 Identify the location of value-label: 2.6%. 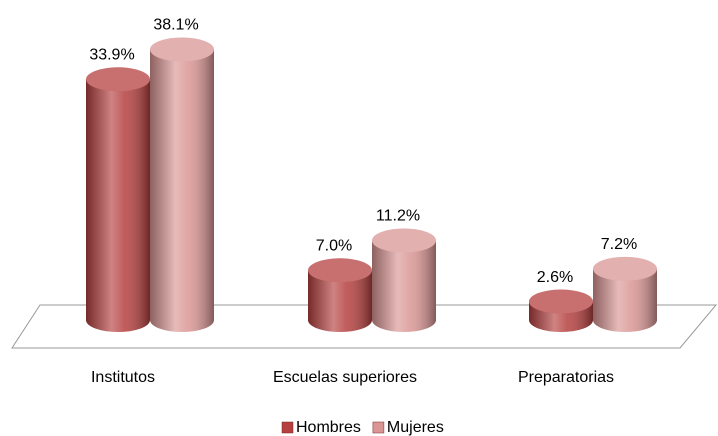
(555, 277).